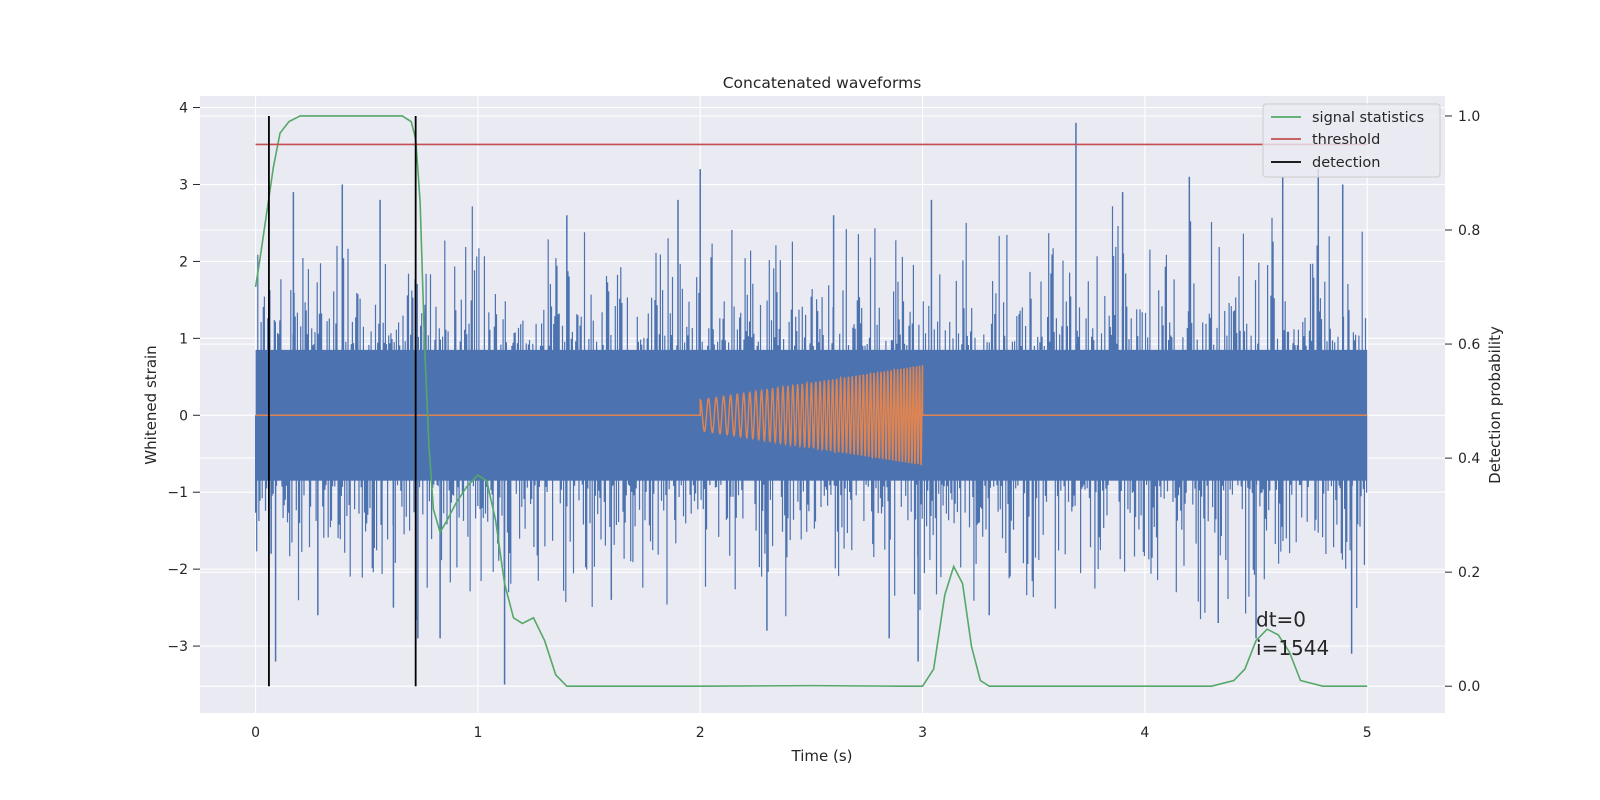 The width and height of the screenshot is (1600, 800). Describe the element at coordinates (1292, 633) in the screenshot. I see `annotations: dt=0 i=1544` at that location.